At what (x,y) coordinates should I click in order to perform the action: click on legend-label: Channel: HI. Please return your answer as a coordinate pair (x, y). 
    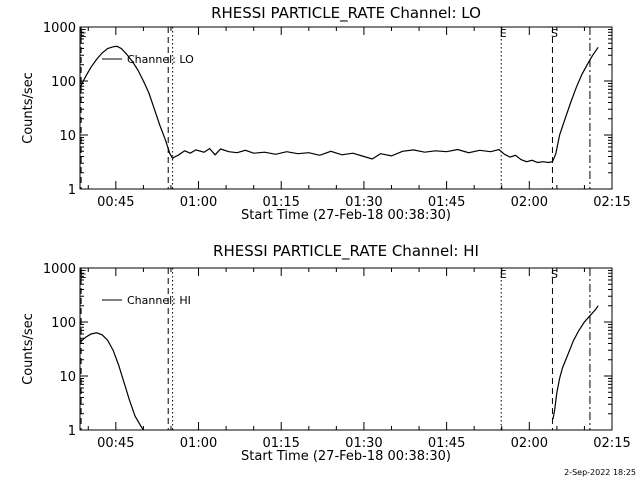
    Looking at the image, I should click on (159, 300).